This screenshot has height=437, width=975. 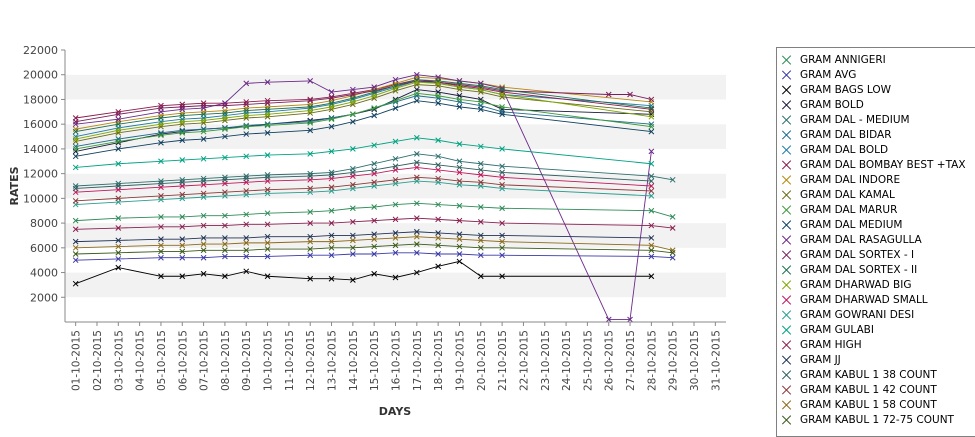 What do you see at coordinates (14, 185) in the screenshot?
I see `y-axis-label: RATES` at bounding box center [14, 185].